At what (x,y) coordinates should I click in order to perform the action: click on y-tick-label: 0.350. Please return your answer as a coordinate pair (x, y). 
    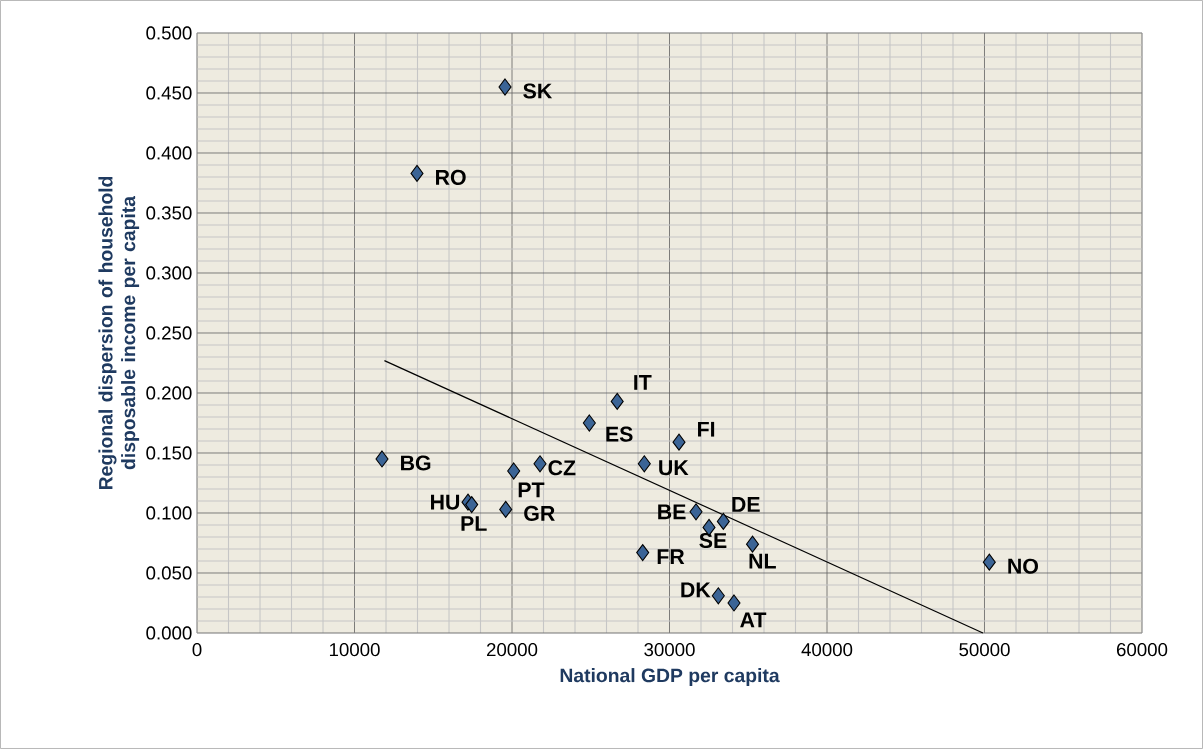
    Looking at the image, I should click on (169, 213).